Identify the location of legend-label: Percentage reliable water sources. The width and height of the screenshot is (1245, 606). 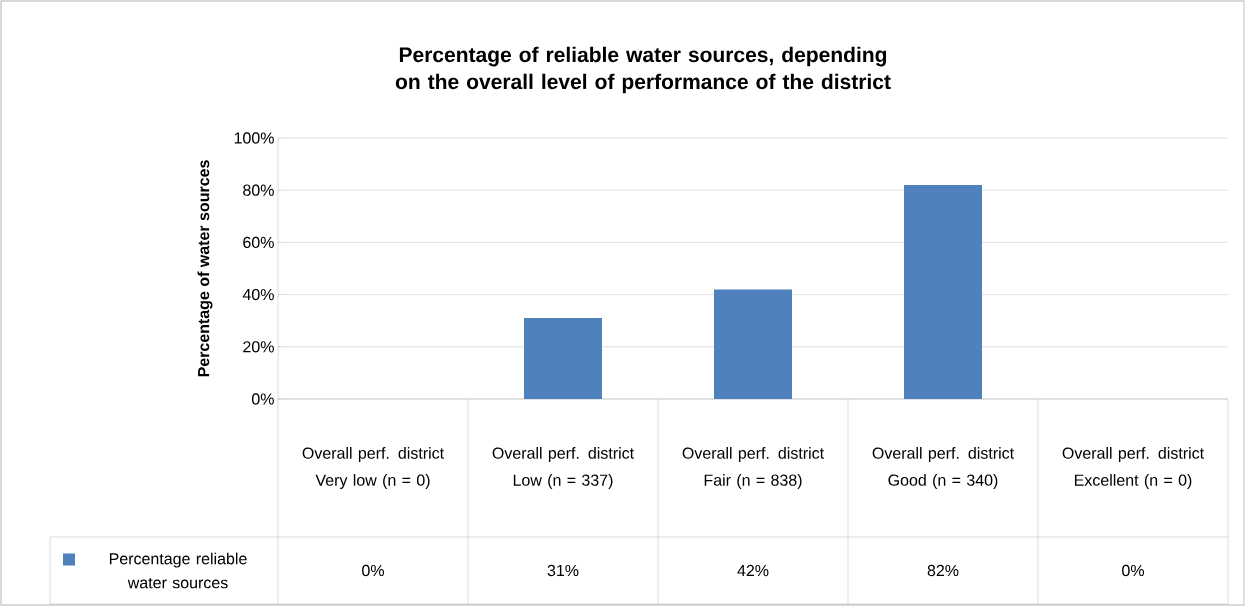
(178, 570).